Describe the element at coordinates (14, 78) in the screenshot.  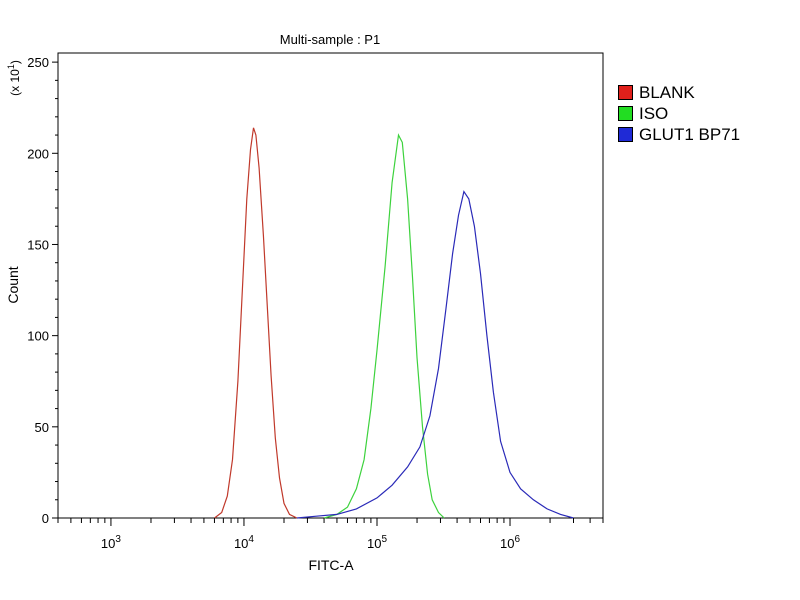
I see `y-axis-multiplier: (x 101)` at that location.